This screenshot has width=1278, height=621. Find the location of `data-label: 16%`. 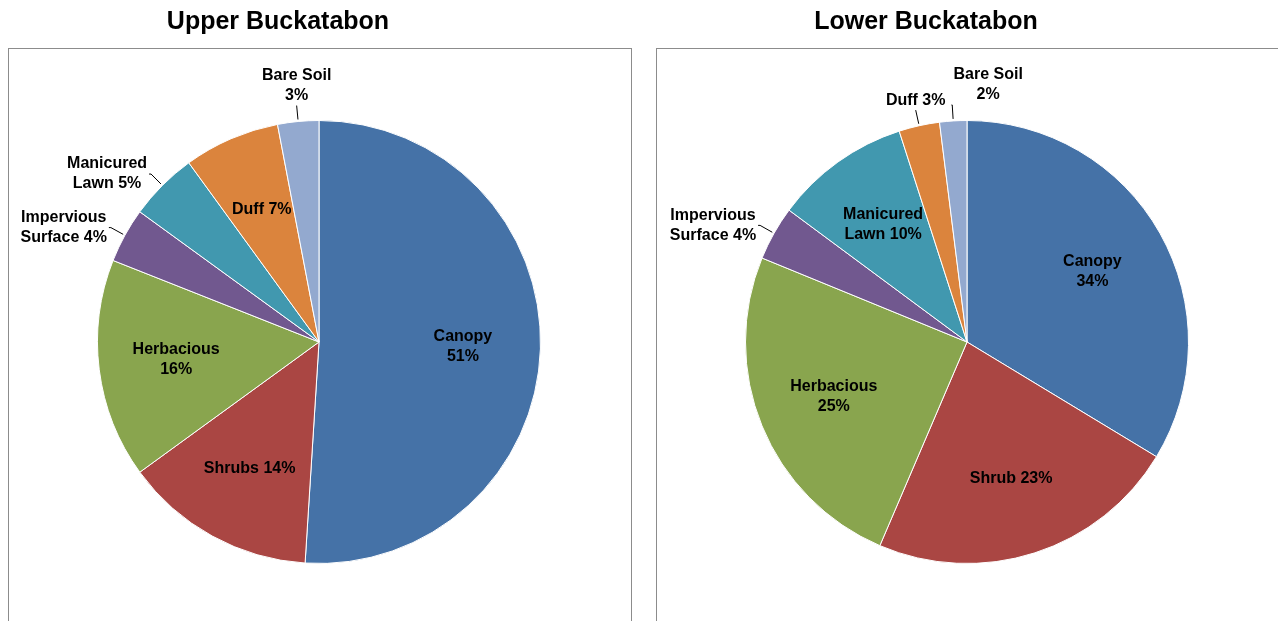

data-label: 16% is located at coordinates (176, 369).